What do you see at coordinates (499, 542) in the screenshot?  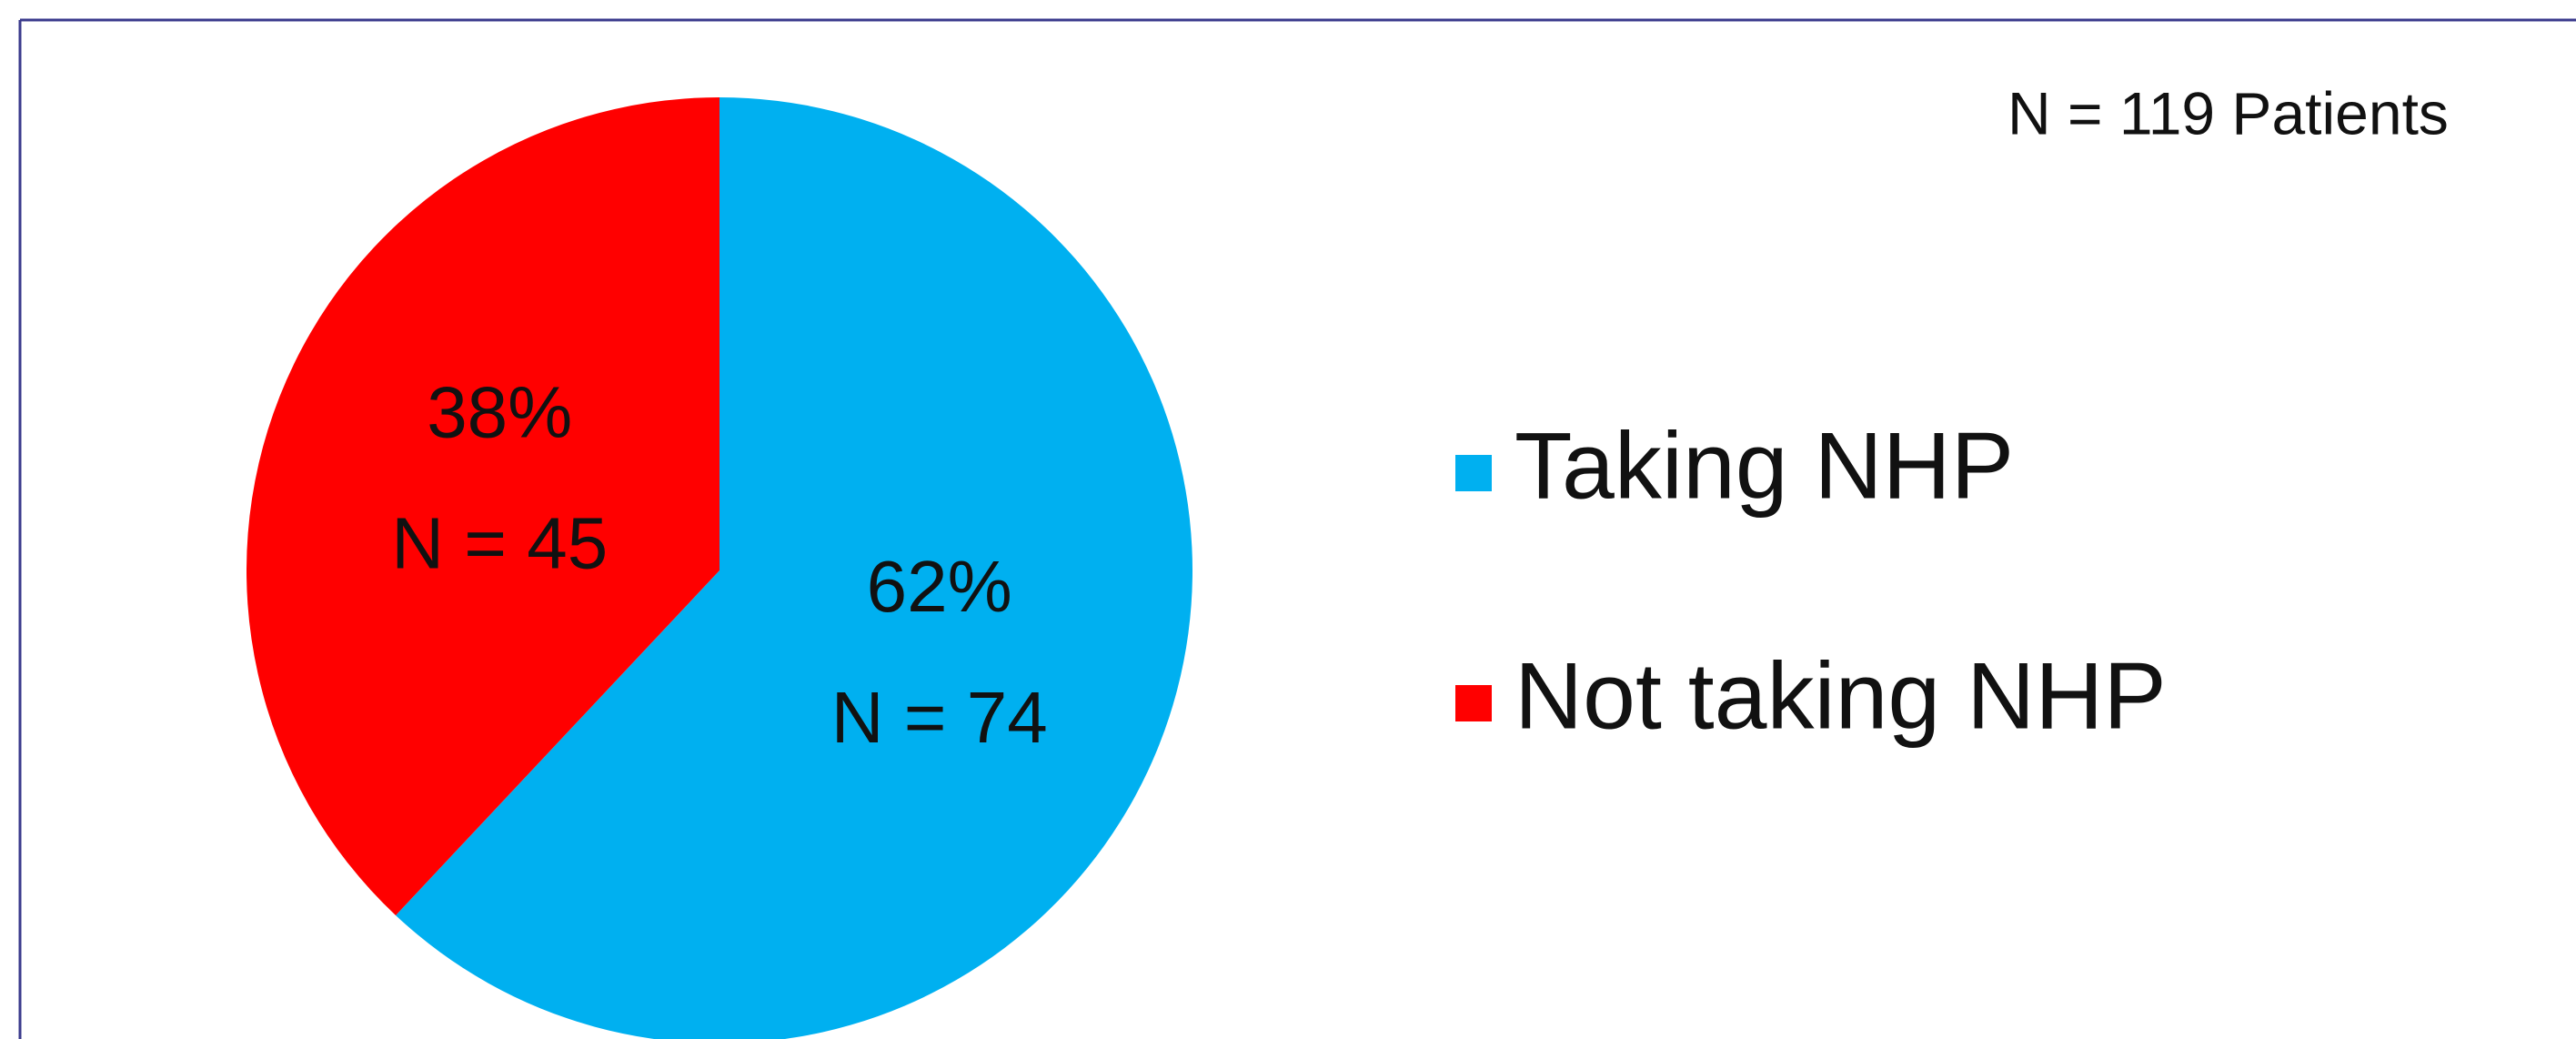 I see `slice-label: N = 45` at bounding box center [499, 542].